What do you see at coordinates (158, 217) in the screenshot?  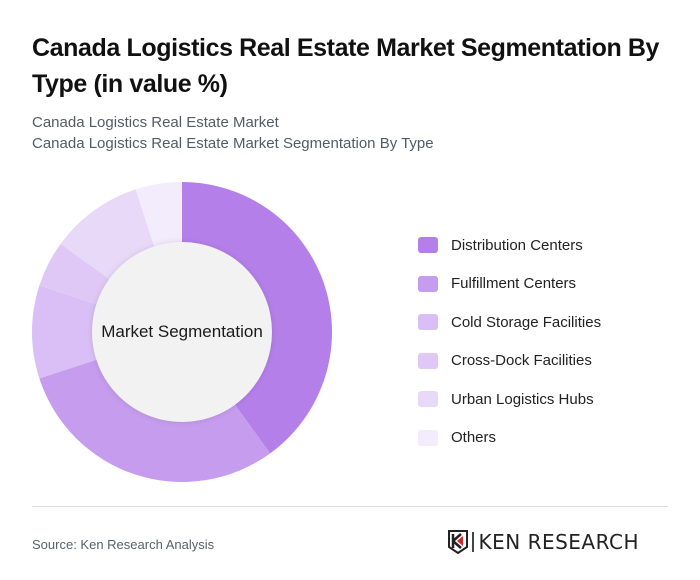 I see `donut-slice-others` at bounding box center [158, 217].